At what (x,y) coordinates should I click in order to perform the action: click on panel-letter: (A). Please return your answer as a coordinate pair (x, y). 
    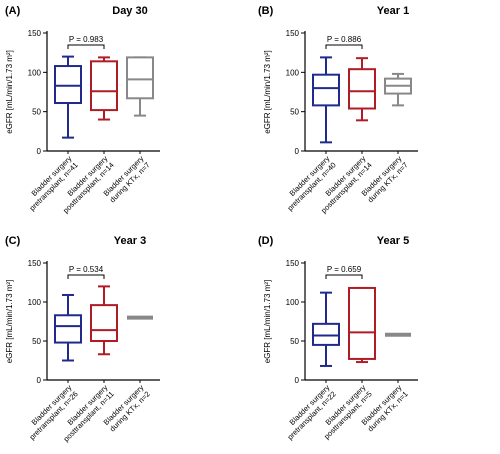
    Looking at the image, I should click on (13, 11).